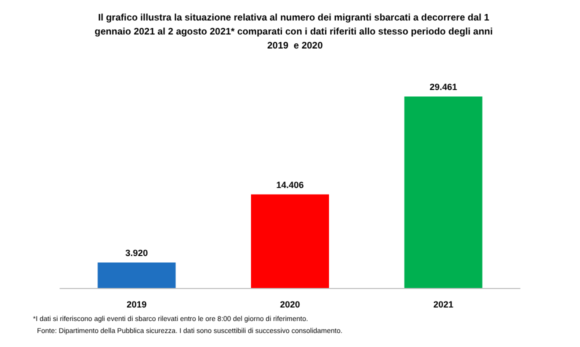 The height and width of the screenshot is (347, 580). Describe the element at coordinates (295, 32) in the screenshot. I see `chart-title: Il grafico illustra la situazione relativa al numero dei migranti sbarcati a decorrere dal 1 gennaio 2021 al 2 agosto 2021* comparati con i dati riferiti allo stesso periodo degli anni 2019 e 2020` at that location.